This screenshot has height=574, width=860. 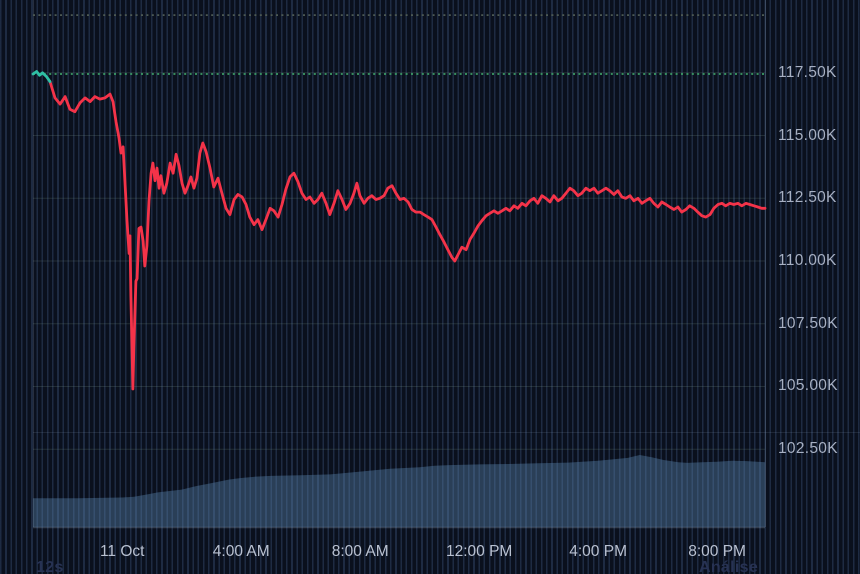 What do you see at coordinates (50, 566) in the screenshot?
I see `footer-interval-label: 12s` at bounding box center [50, 566].